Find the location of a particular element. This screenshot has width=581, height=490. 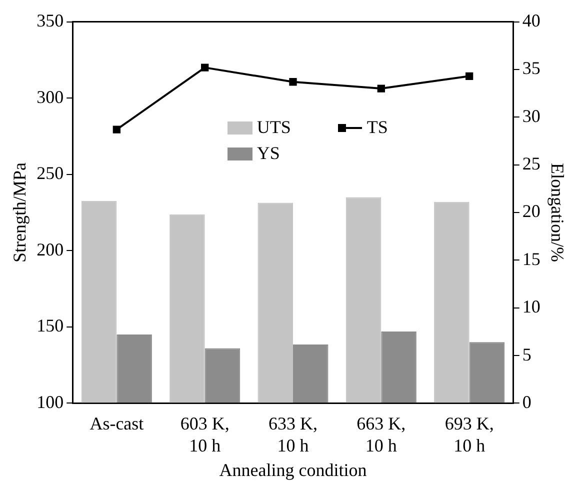

y-tick-label: 200 is located at coordinates (50, 249).